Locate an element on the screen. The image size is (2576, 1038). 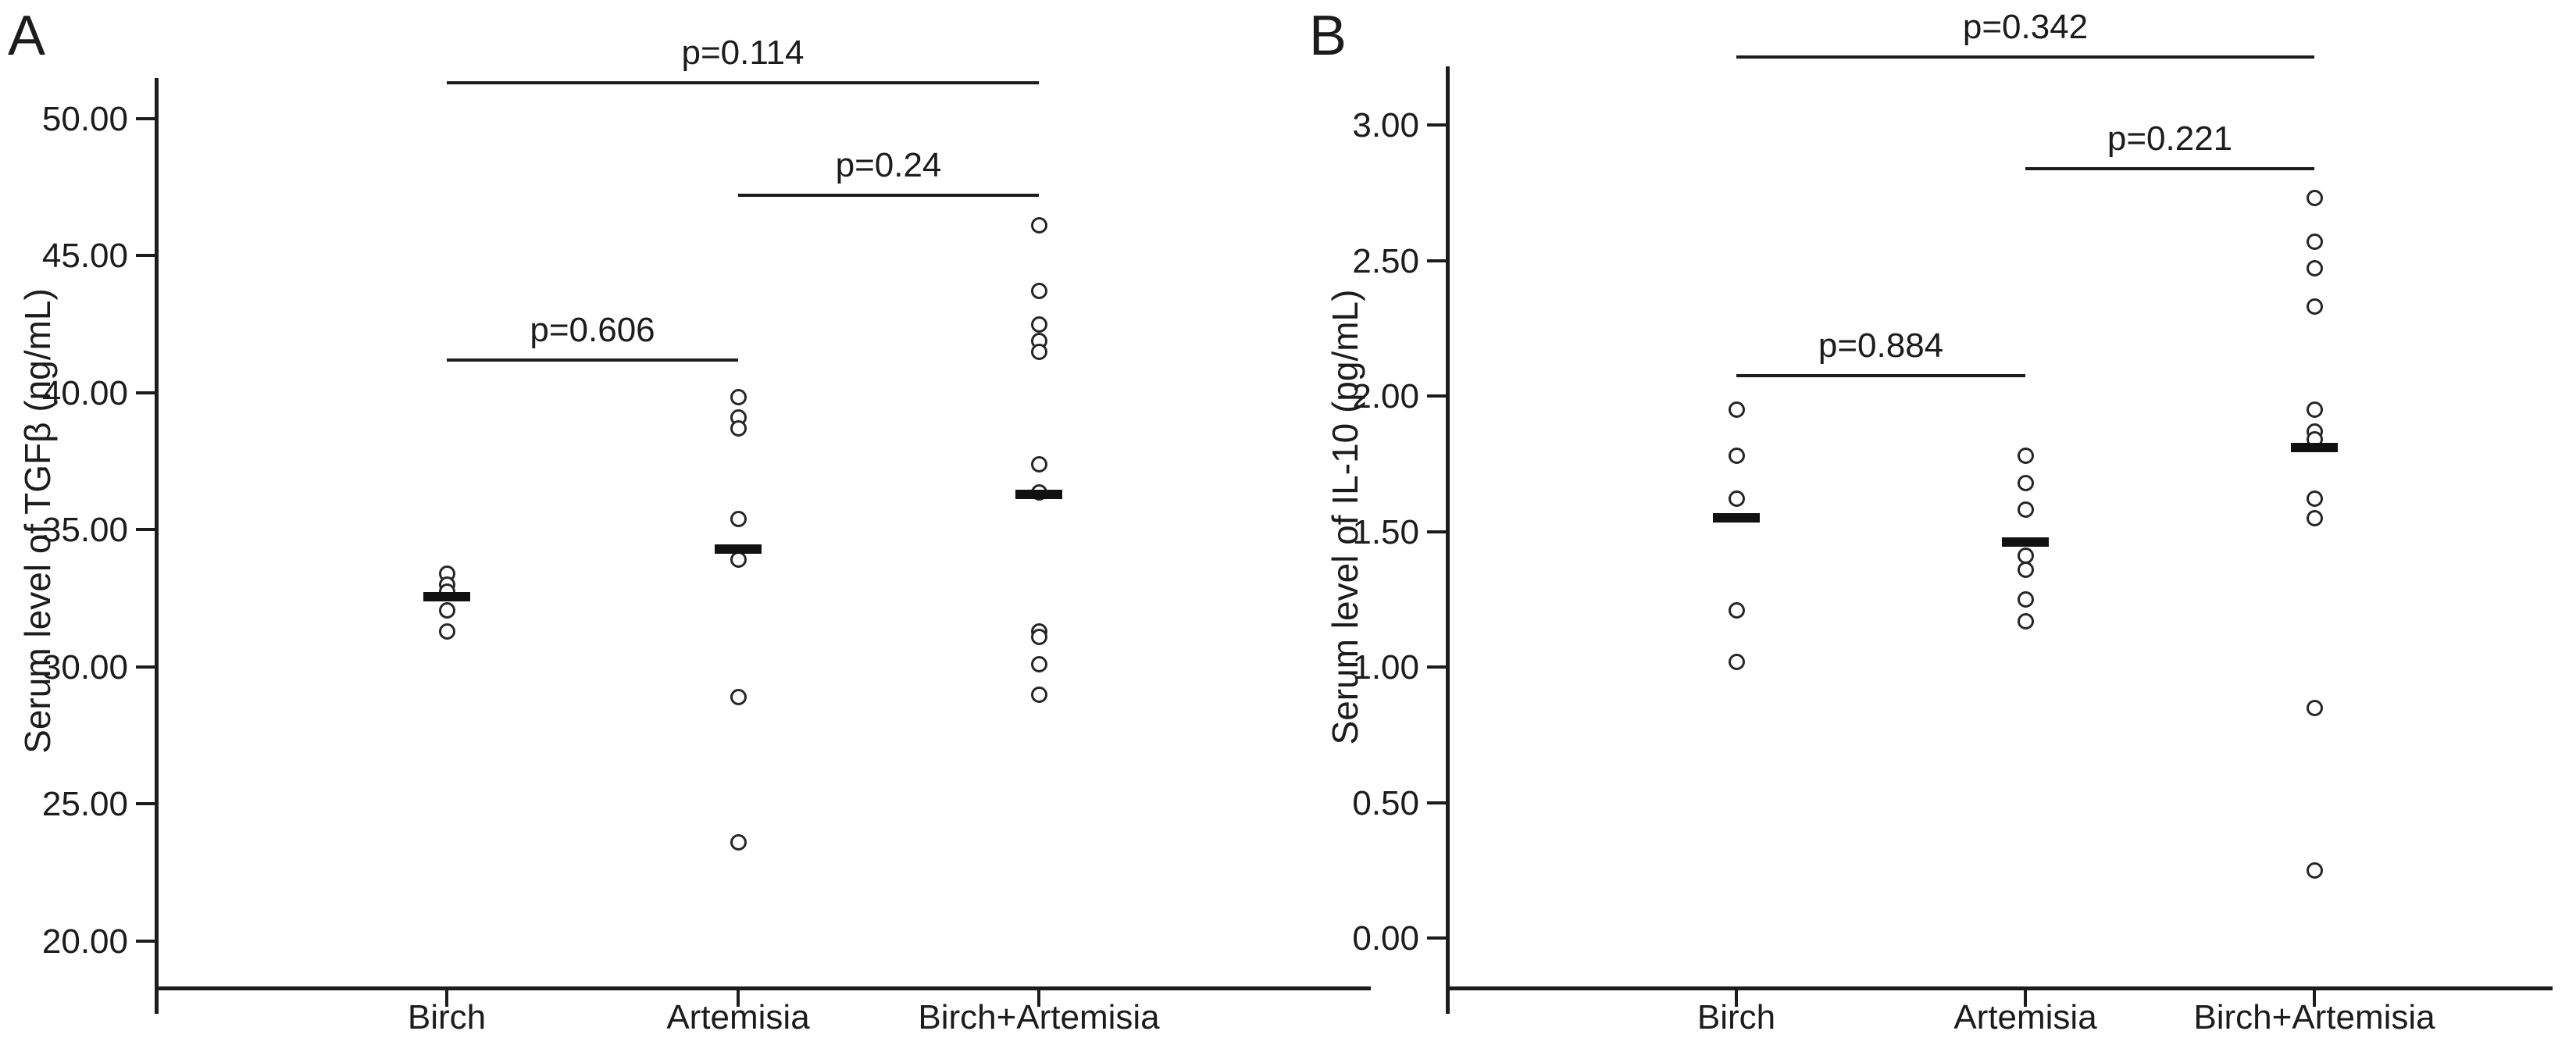
x-axis-line-b is located at coordinates (1999, 988).